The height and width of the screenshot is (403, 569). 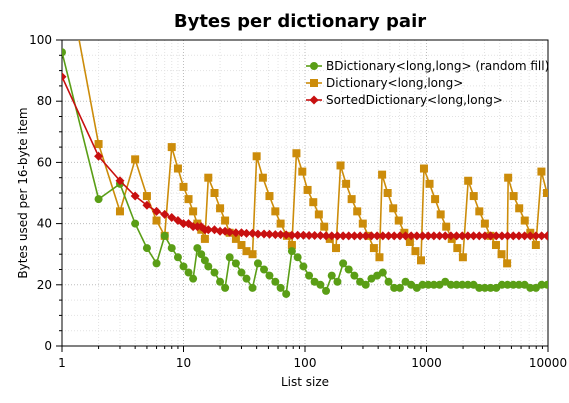 I want to click on y-tick-label: 60, so click(x=44, y=162).